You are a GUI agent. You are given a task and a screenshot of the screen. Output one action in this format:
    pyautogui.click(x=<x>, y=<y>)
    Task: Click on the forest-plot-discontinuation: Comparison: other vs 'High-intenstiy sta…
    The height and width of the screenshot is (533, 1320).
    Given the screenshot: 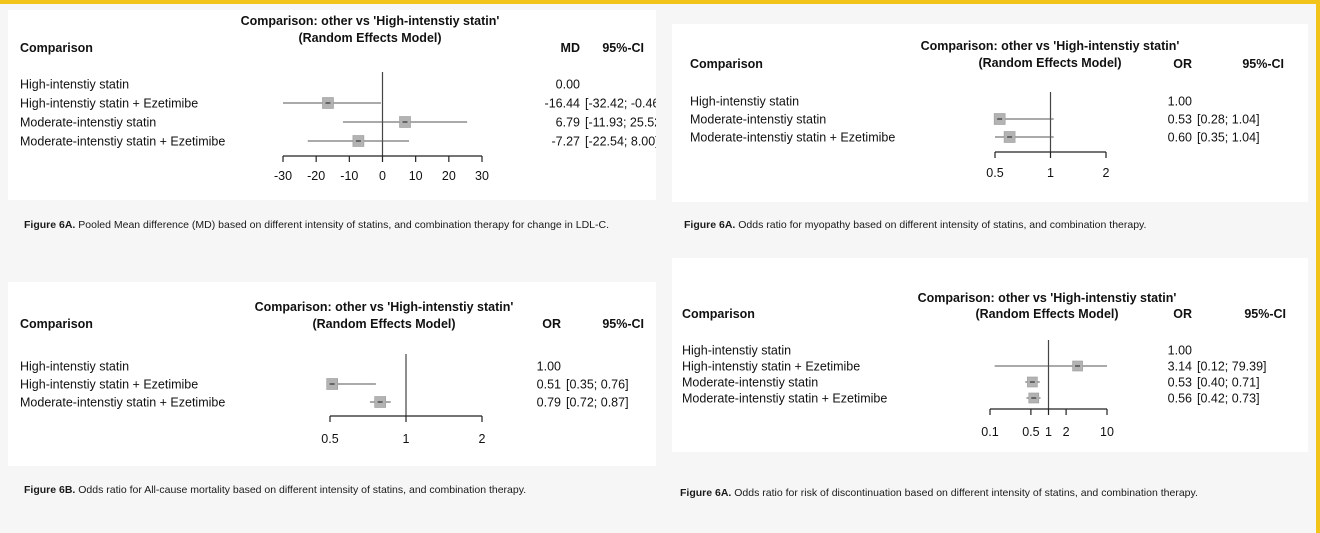 What is the action you would take?
    pyautogui.click(x=984, y=365)
    